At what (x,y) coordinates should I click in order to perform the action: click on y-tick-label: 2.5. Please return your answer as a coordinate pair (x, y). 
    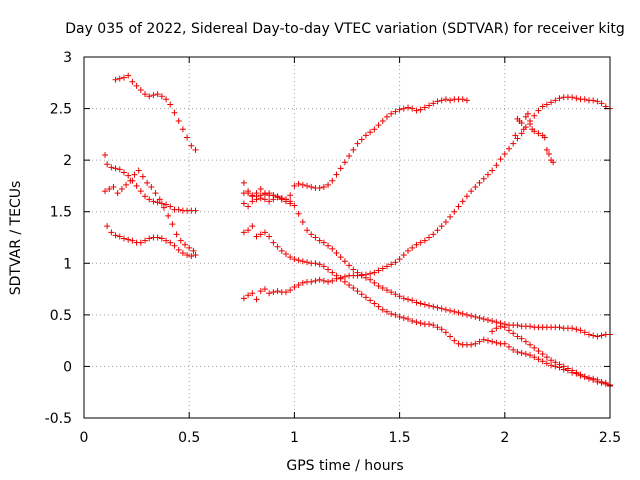
    Looking at the image, I should click on (61, 110).